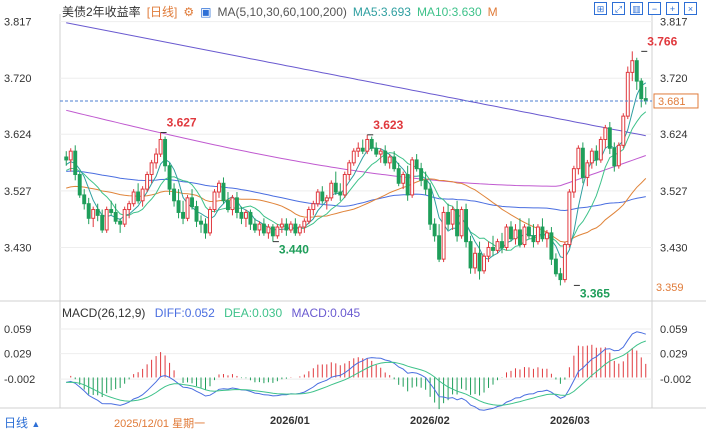 The image size is (706, 431). Describe the element at coordinates (674, 248) in the screenshot. I see `y-tick-right: 3.430` at that location.